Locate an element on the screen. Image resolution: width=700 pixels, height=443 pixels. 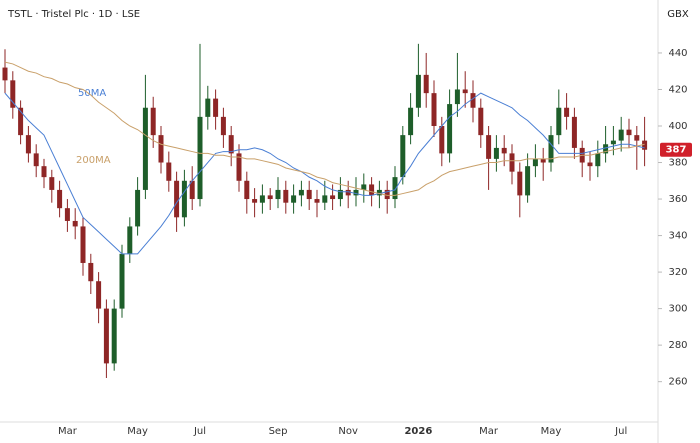
y-tick-label: 320 is located at coordinates (677, 272).